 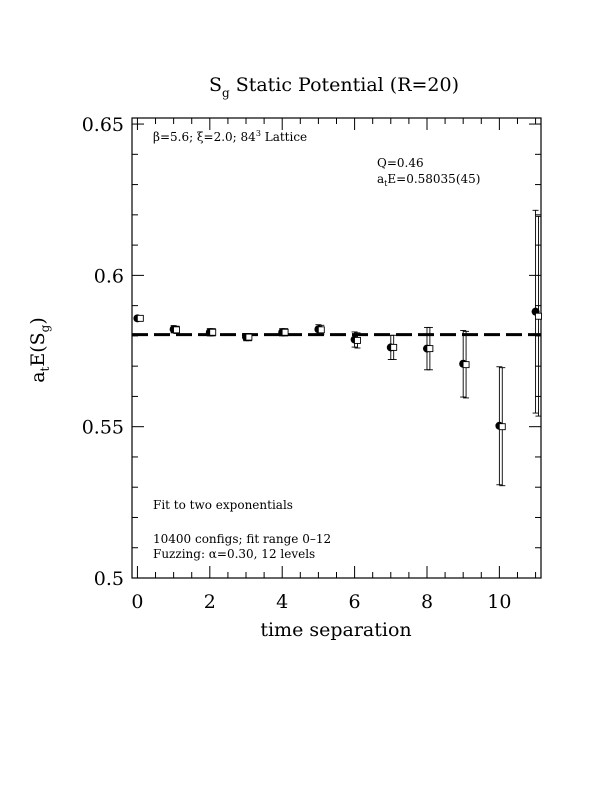 I want to click on fuzzing-annotation: Fuzzing: α=0.30, 12 levels, so click(x=234, y=554).